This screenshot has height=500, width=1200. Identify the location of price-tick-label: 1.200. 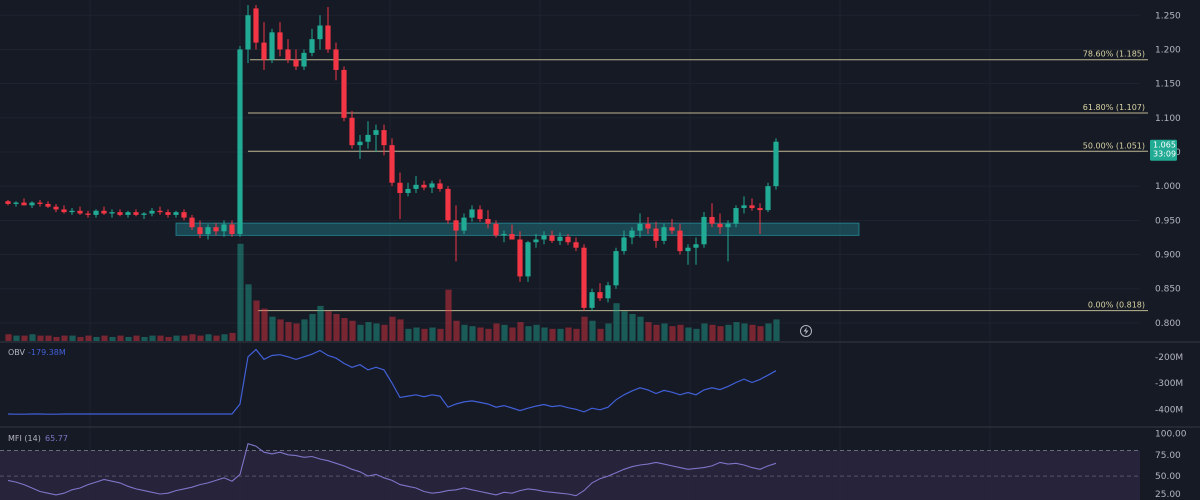
(1168, 50).